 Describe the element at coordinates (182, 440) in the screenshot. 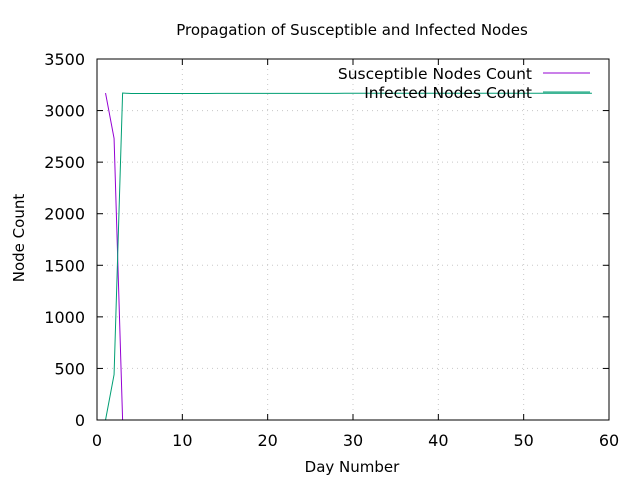

I see `x-tick-label: 10` at that location.